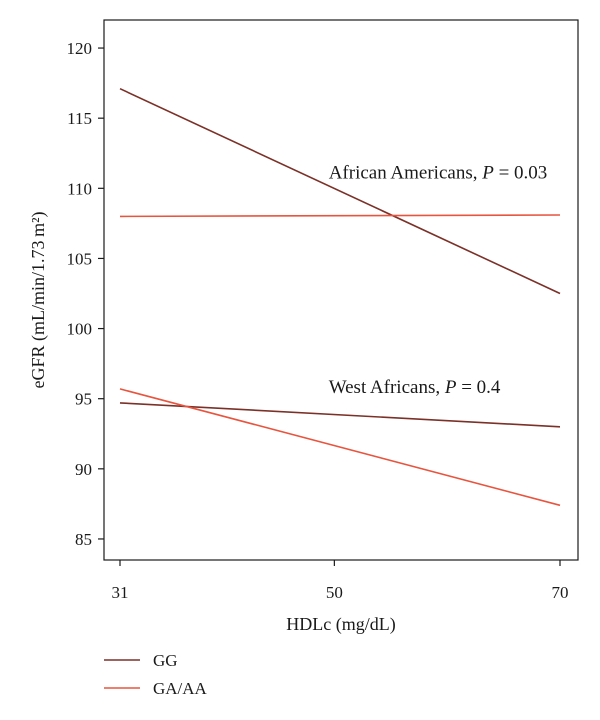 This screenshot has width=600, height=720. Describe the element at coordinates (340, 624) in the screenshot. I see `x-axis-title: HDLc (mg/dL)` at that location.